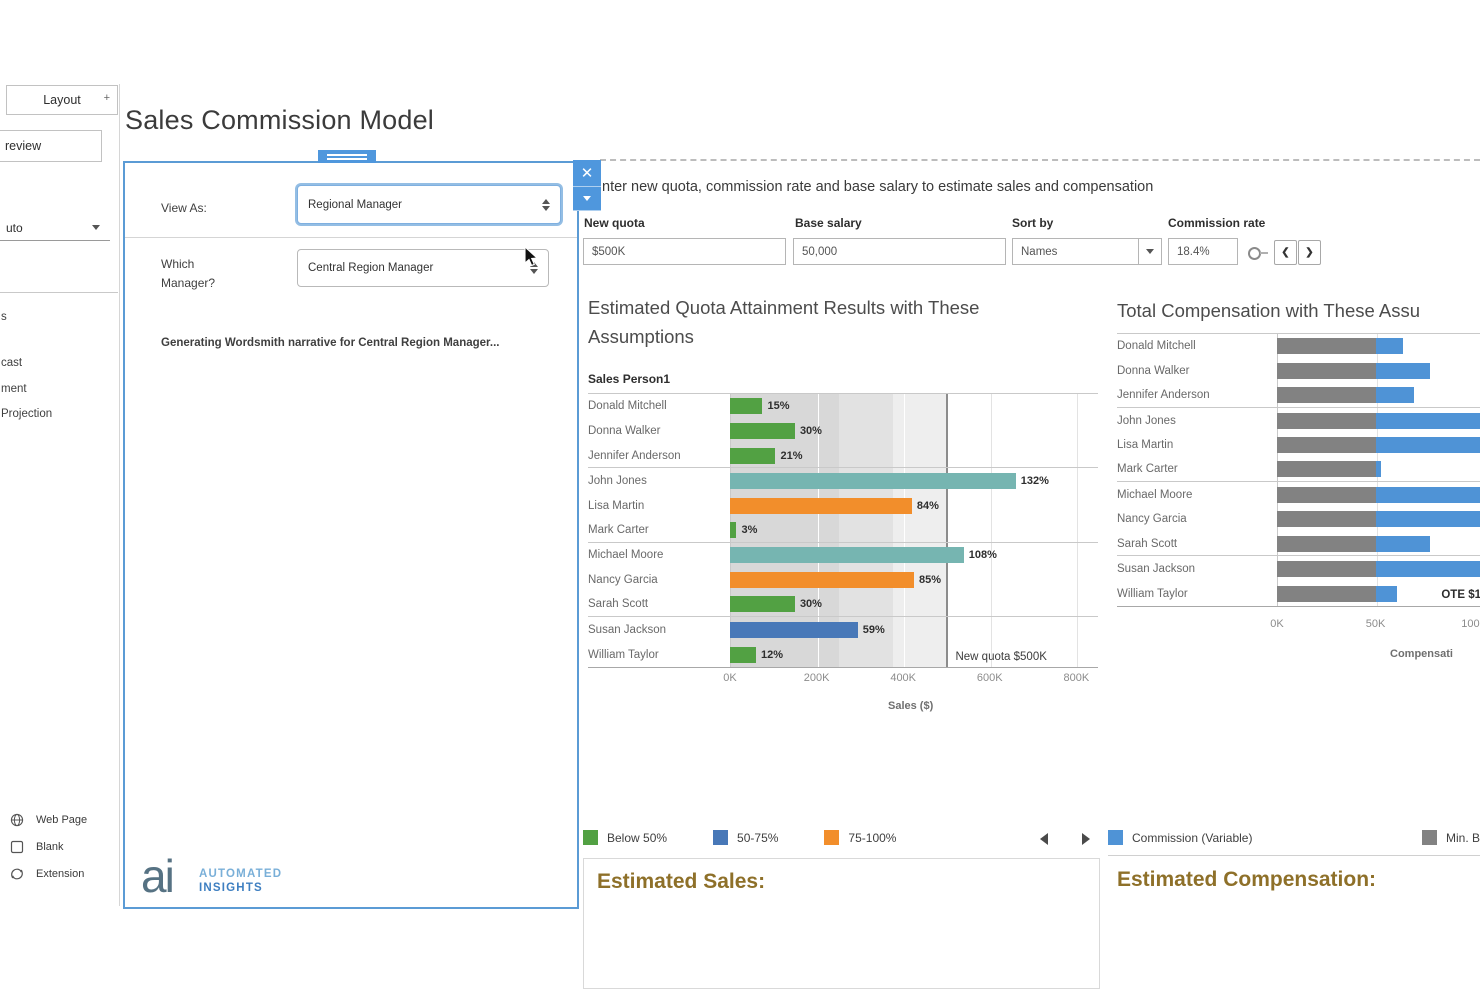 The width and height of the screenshot is (1480, 989). Describe the element at coordinates (1259, 253) in the screenshot. I see `commission-rate-slider` at that location.